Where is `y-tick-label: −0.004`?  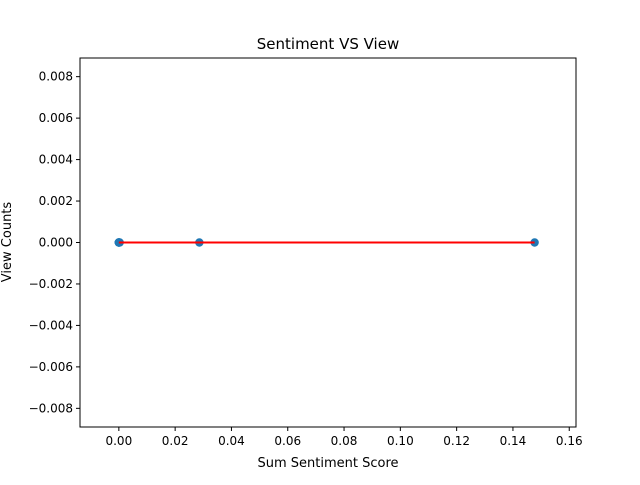
y-tick-label: −0.004 is located at coordinates (51, 325).